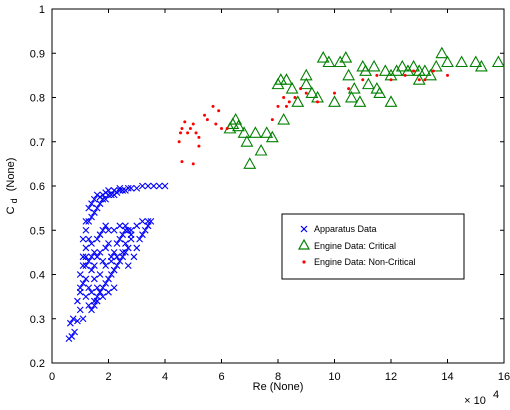 The width and height of the screenshot is (510, 410). What do you see at coordinates (37, 99) in the screenshot?
I see `y-tick-label: 0.8` at bounding box center [37, 99].